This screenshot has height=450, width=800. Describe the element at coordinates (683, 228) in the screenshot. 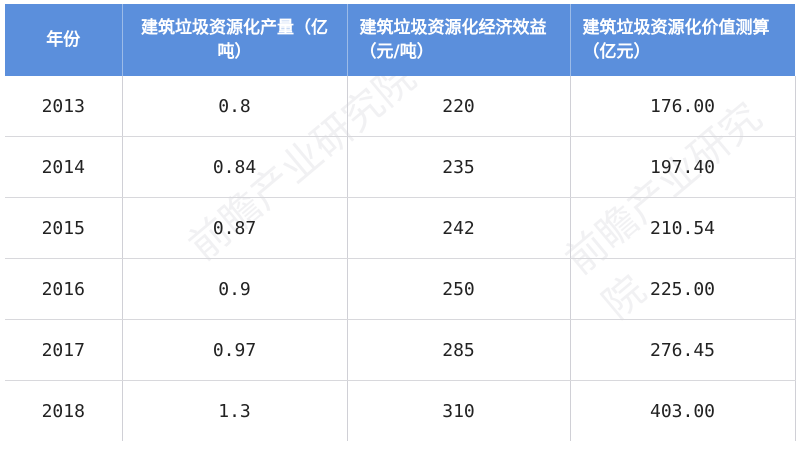

I see `cell-value: 210.54` at that location.